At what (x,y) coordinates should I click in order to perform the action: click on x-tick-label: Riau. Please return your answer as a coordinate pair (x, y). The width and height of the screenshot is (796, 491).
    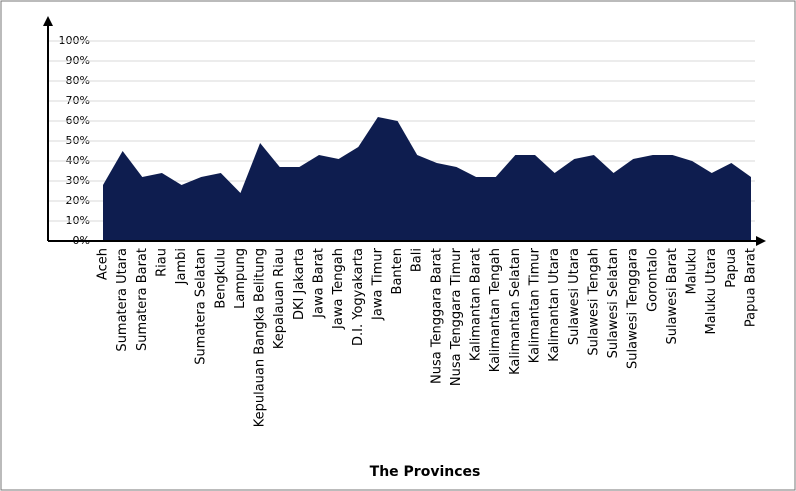
    Looking at the image, I should click on (161, 262).